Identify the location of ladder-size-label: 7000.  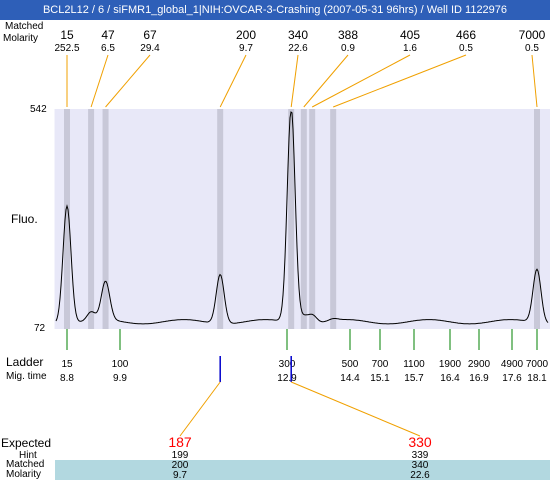
(537, 364).